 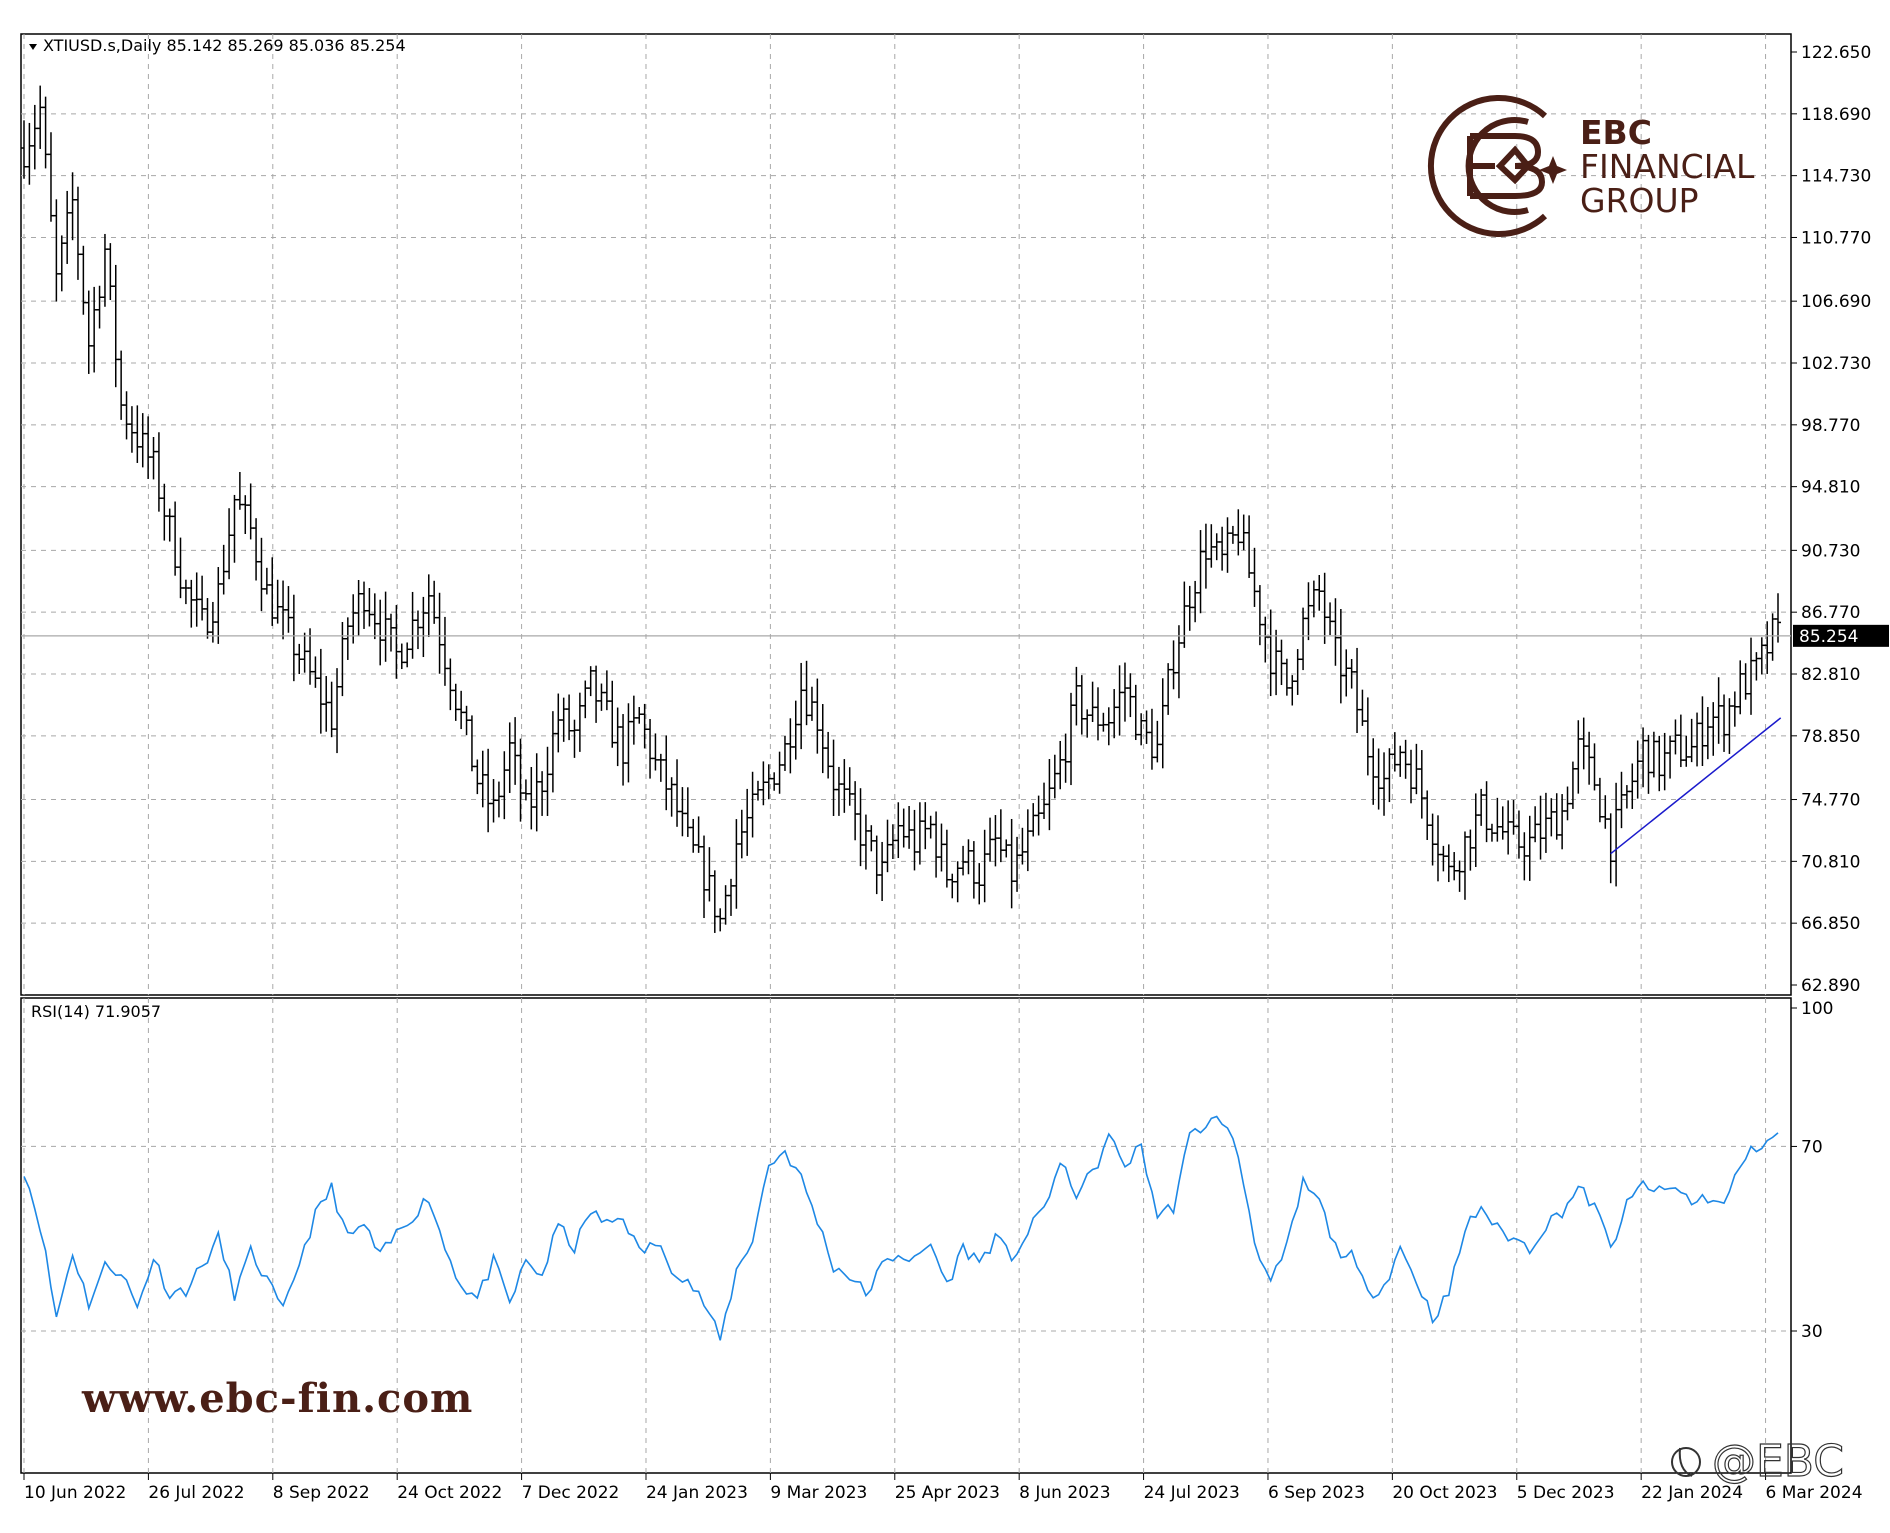 I want to click on brand-line-3: GROUP, so click(x=1639, y=200).